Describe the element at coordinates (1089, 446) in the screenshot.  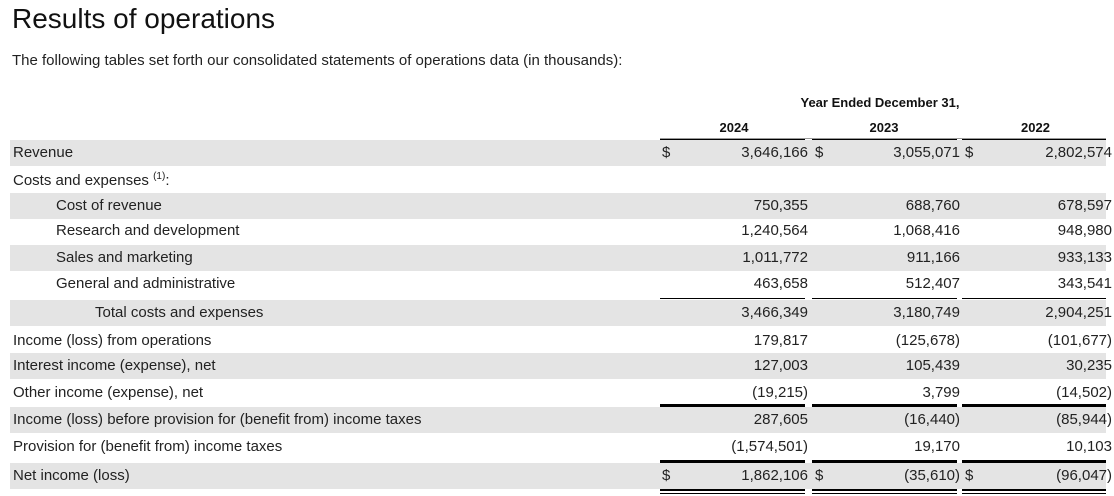
I see `value-cell-2022: 10,103` at that location.